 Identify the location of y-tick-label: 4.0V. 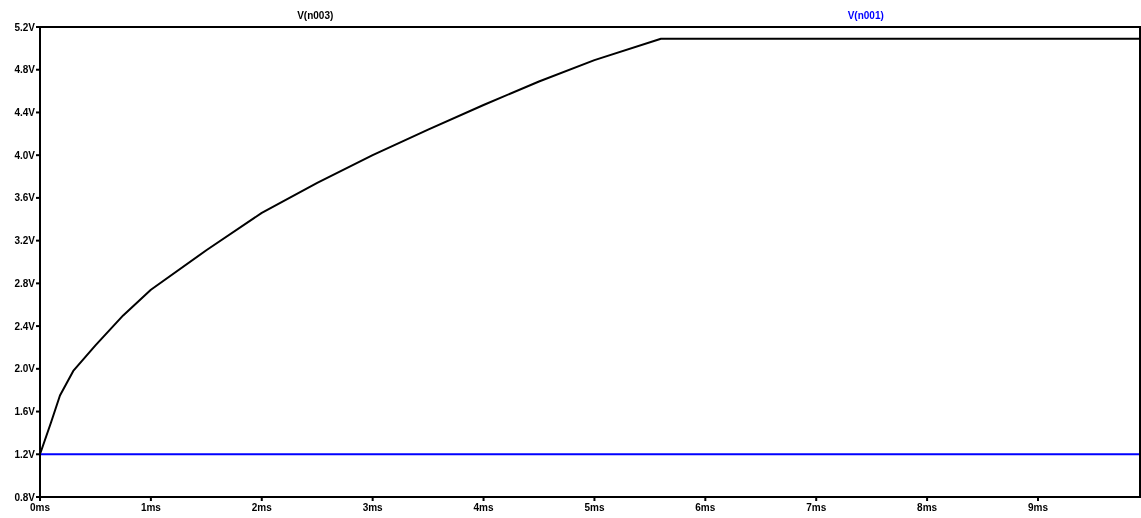
(25, 155).